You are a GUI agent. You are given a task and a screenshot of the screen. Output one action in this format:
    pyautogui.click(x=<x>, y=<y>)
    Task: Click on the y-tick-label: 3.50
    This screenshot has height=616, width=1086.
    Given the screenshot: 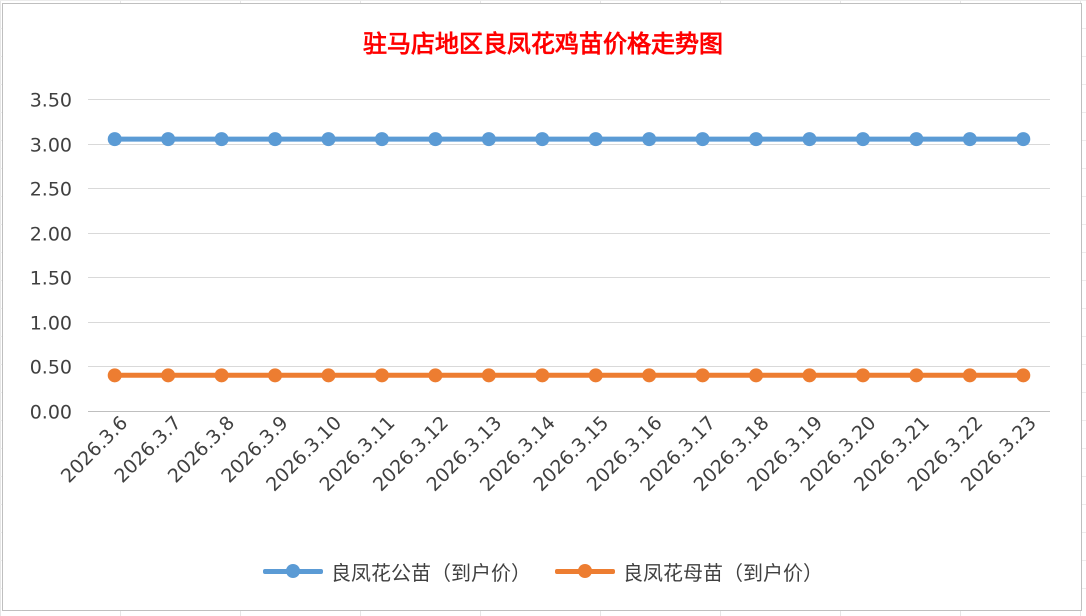 What is the action you would take?
    pyautogui.click(x=51, y=101)
    